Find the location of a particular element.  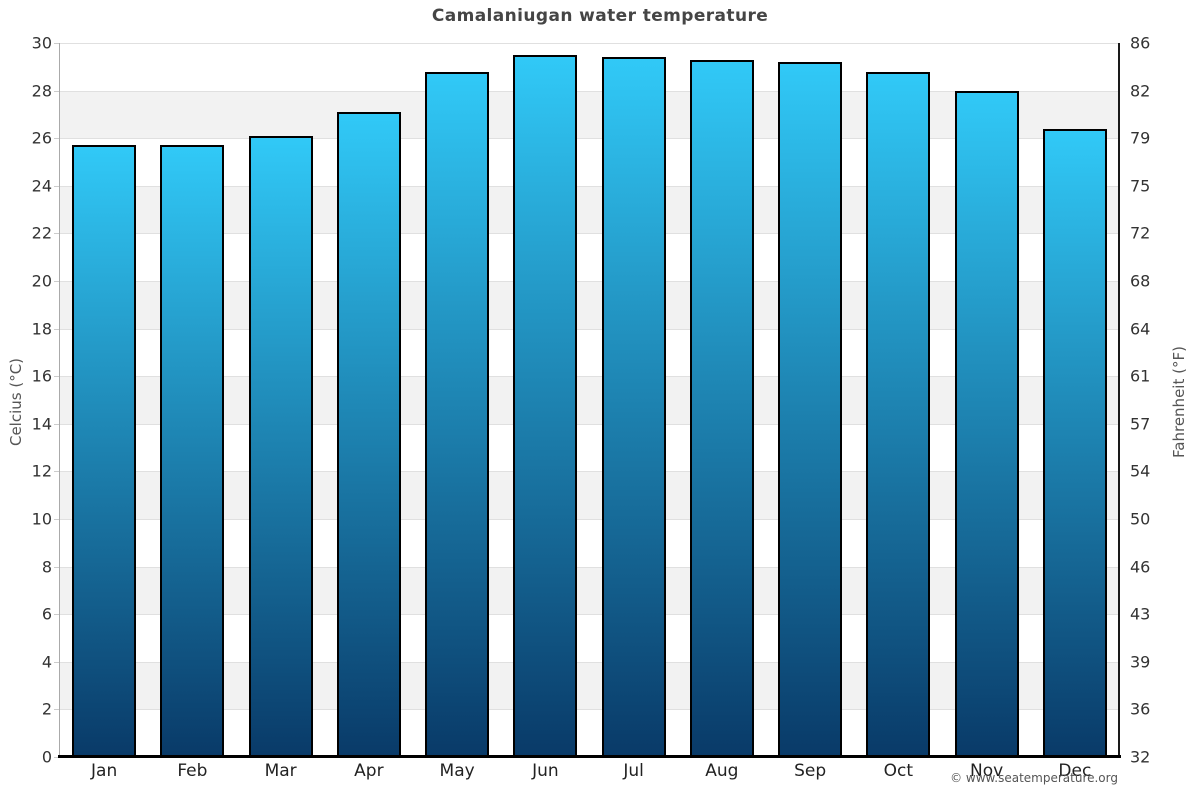

fahrenheit-tick-label: 46 is located at coordinates (1140, 567).